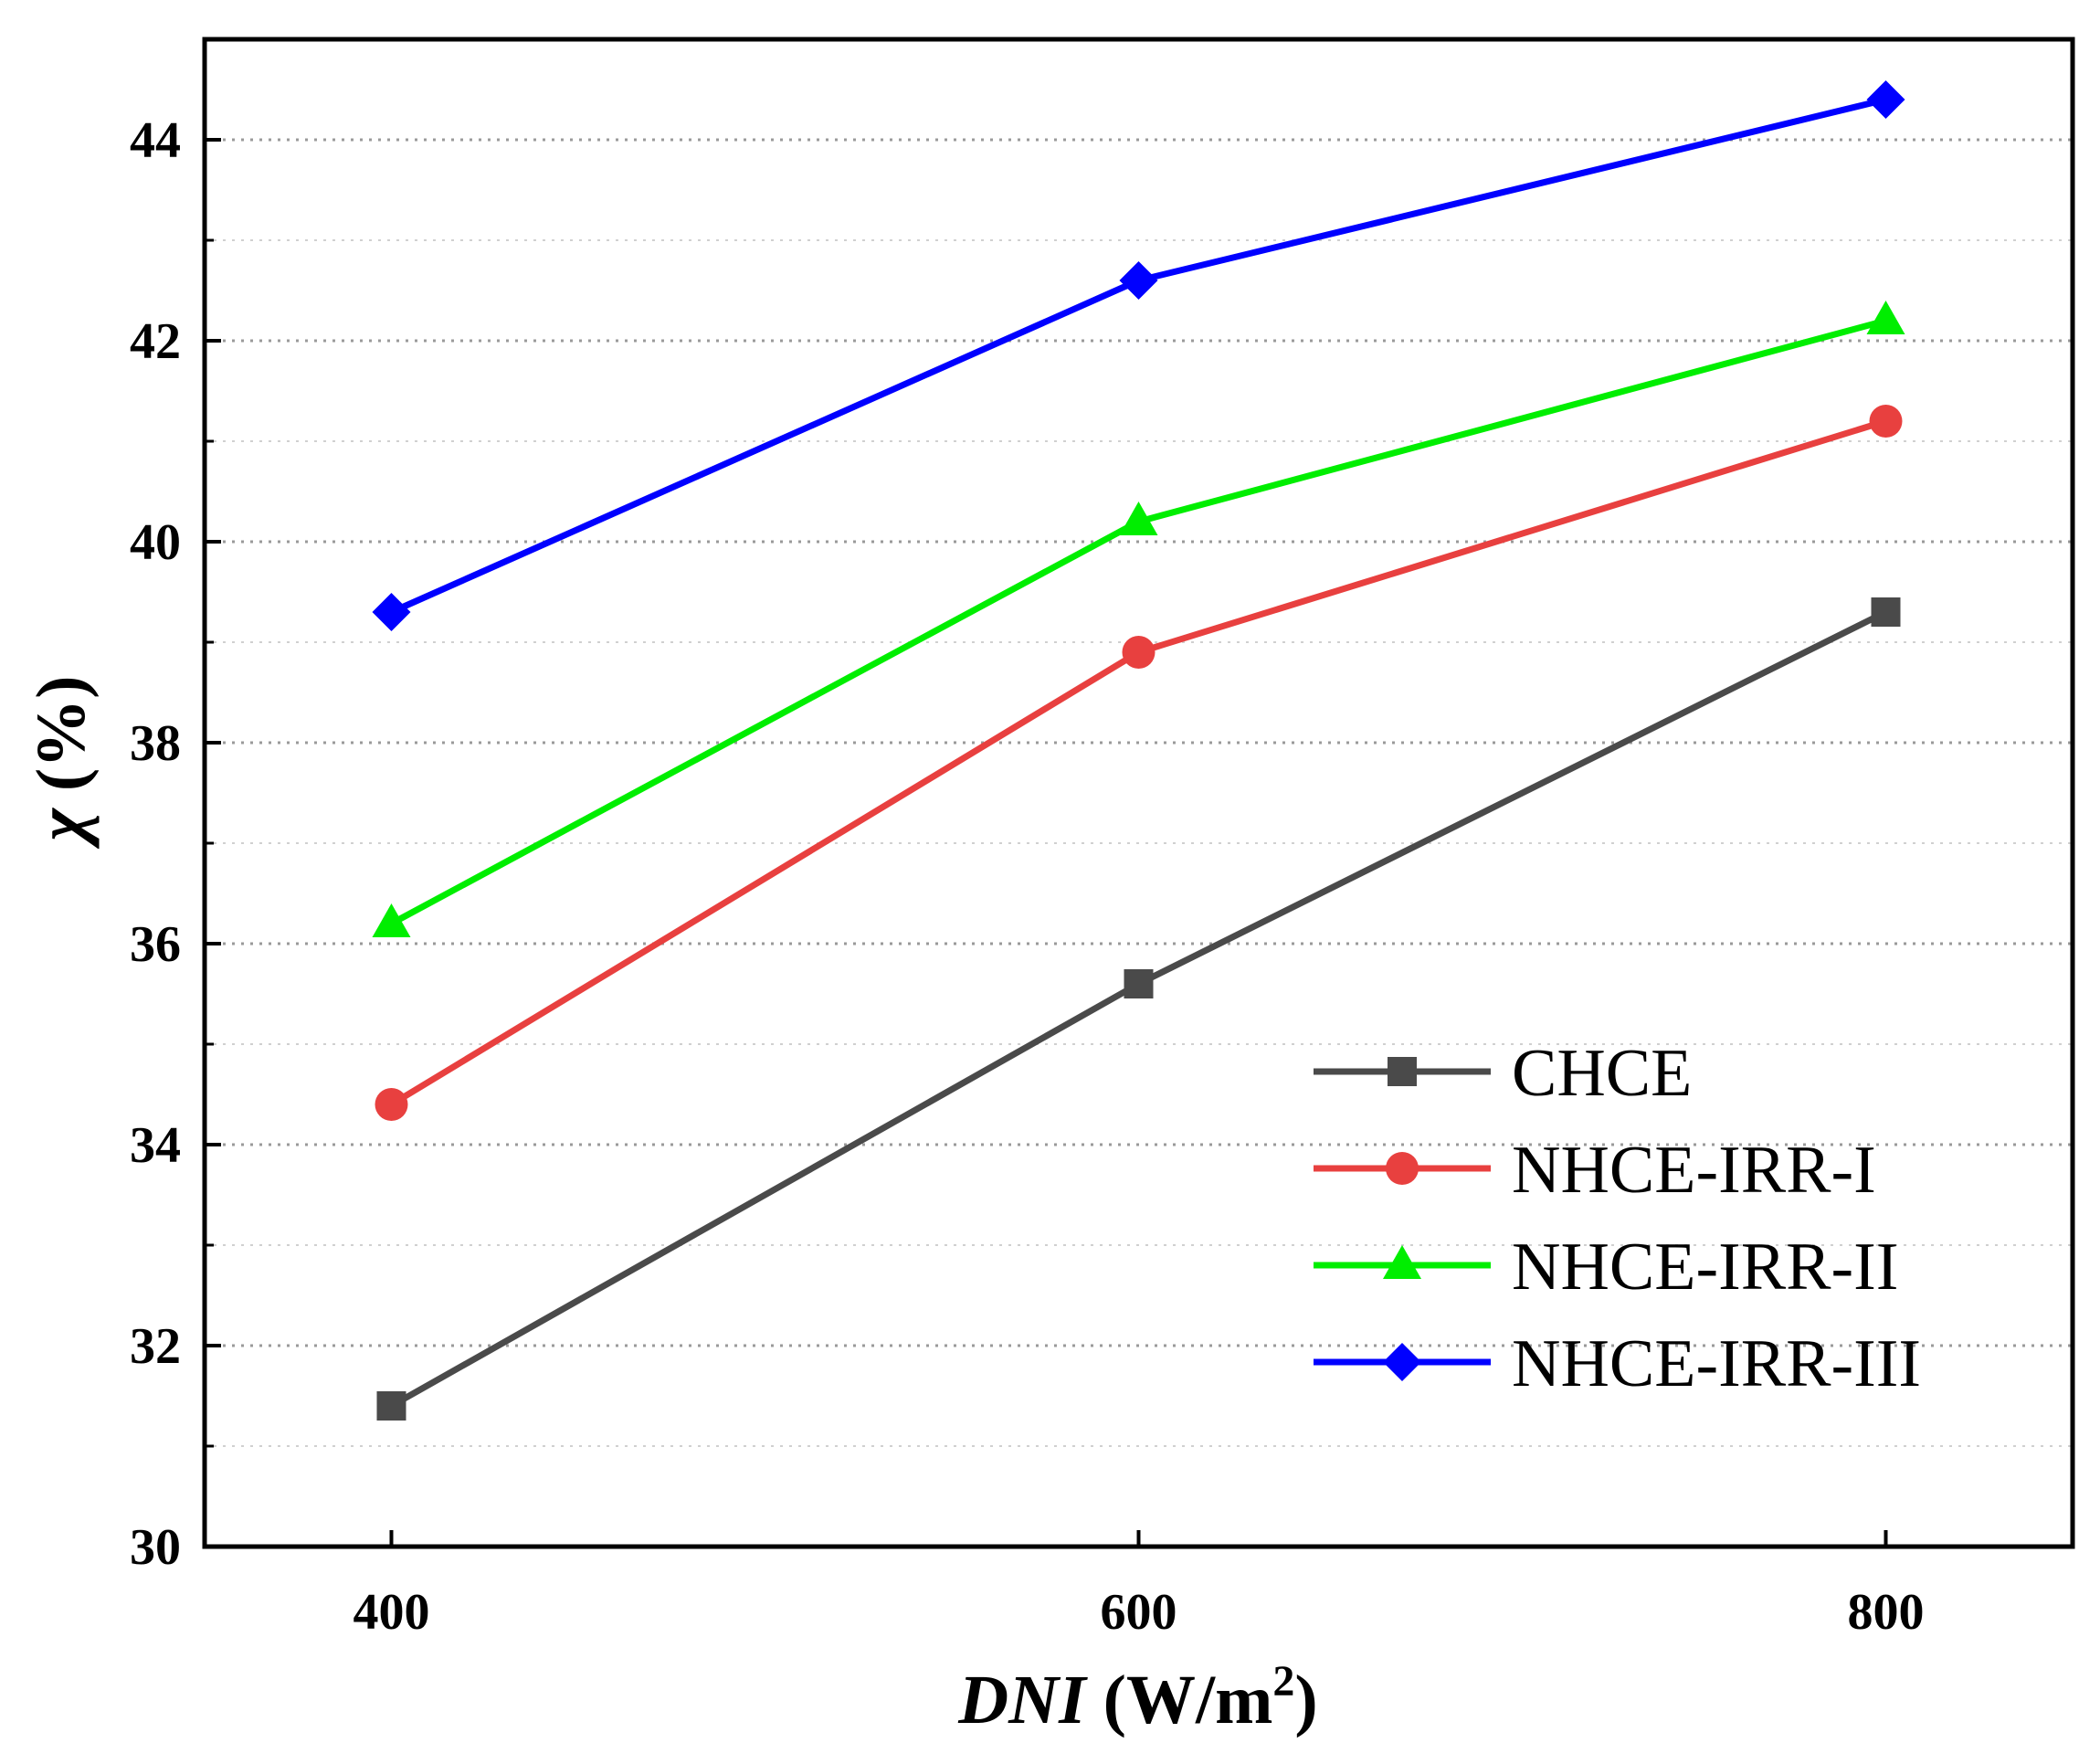 This screenshot has height=1764, width=2100. I want to click on x-axis-title: DNI (W/m2), so click(1137, 1697).